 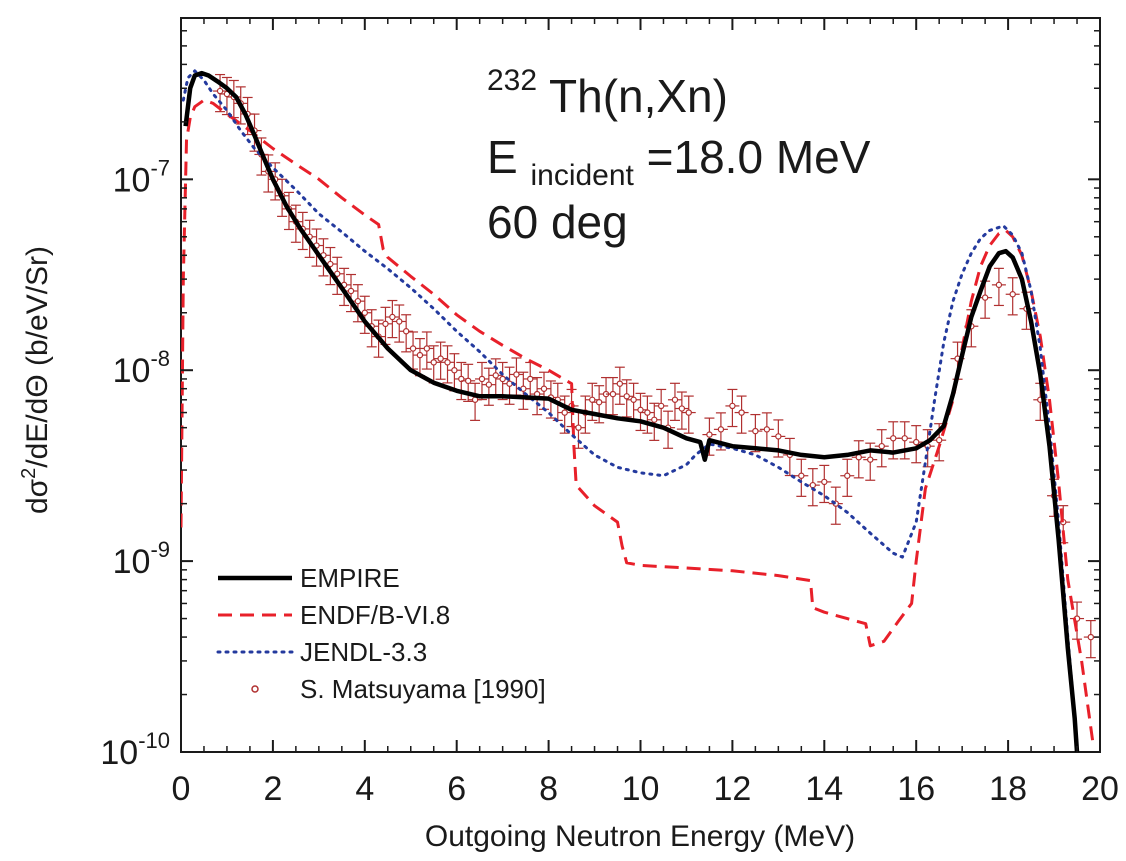 What do you see at coordinates (141, 177) in the screenshot?
I see `y-tick-label: 10⁻⁷` at bounding box center [141, 177].